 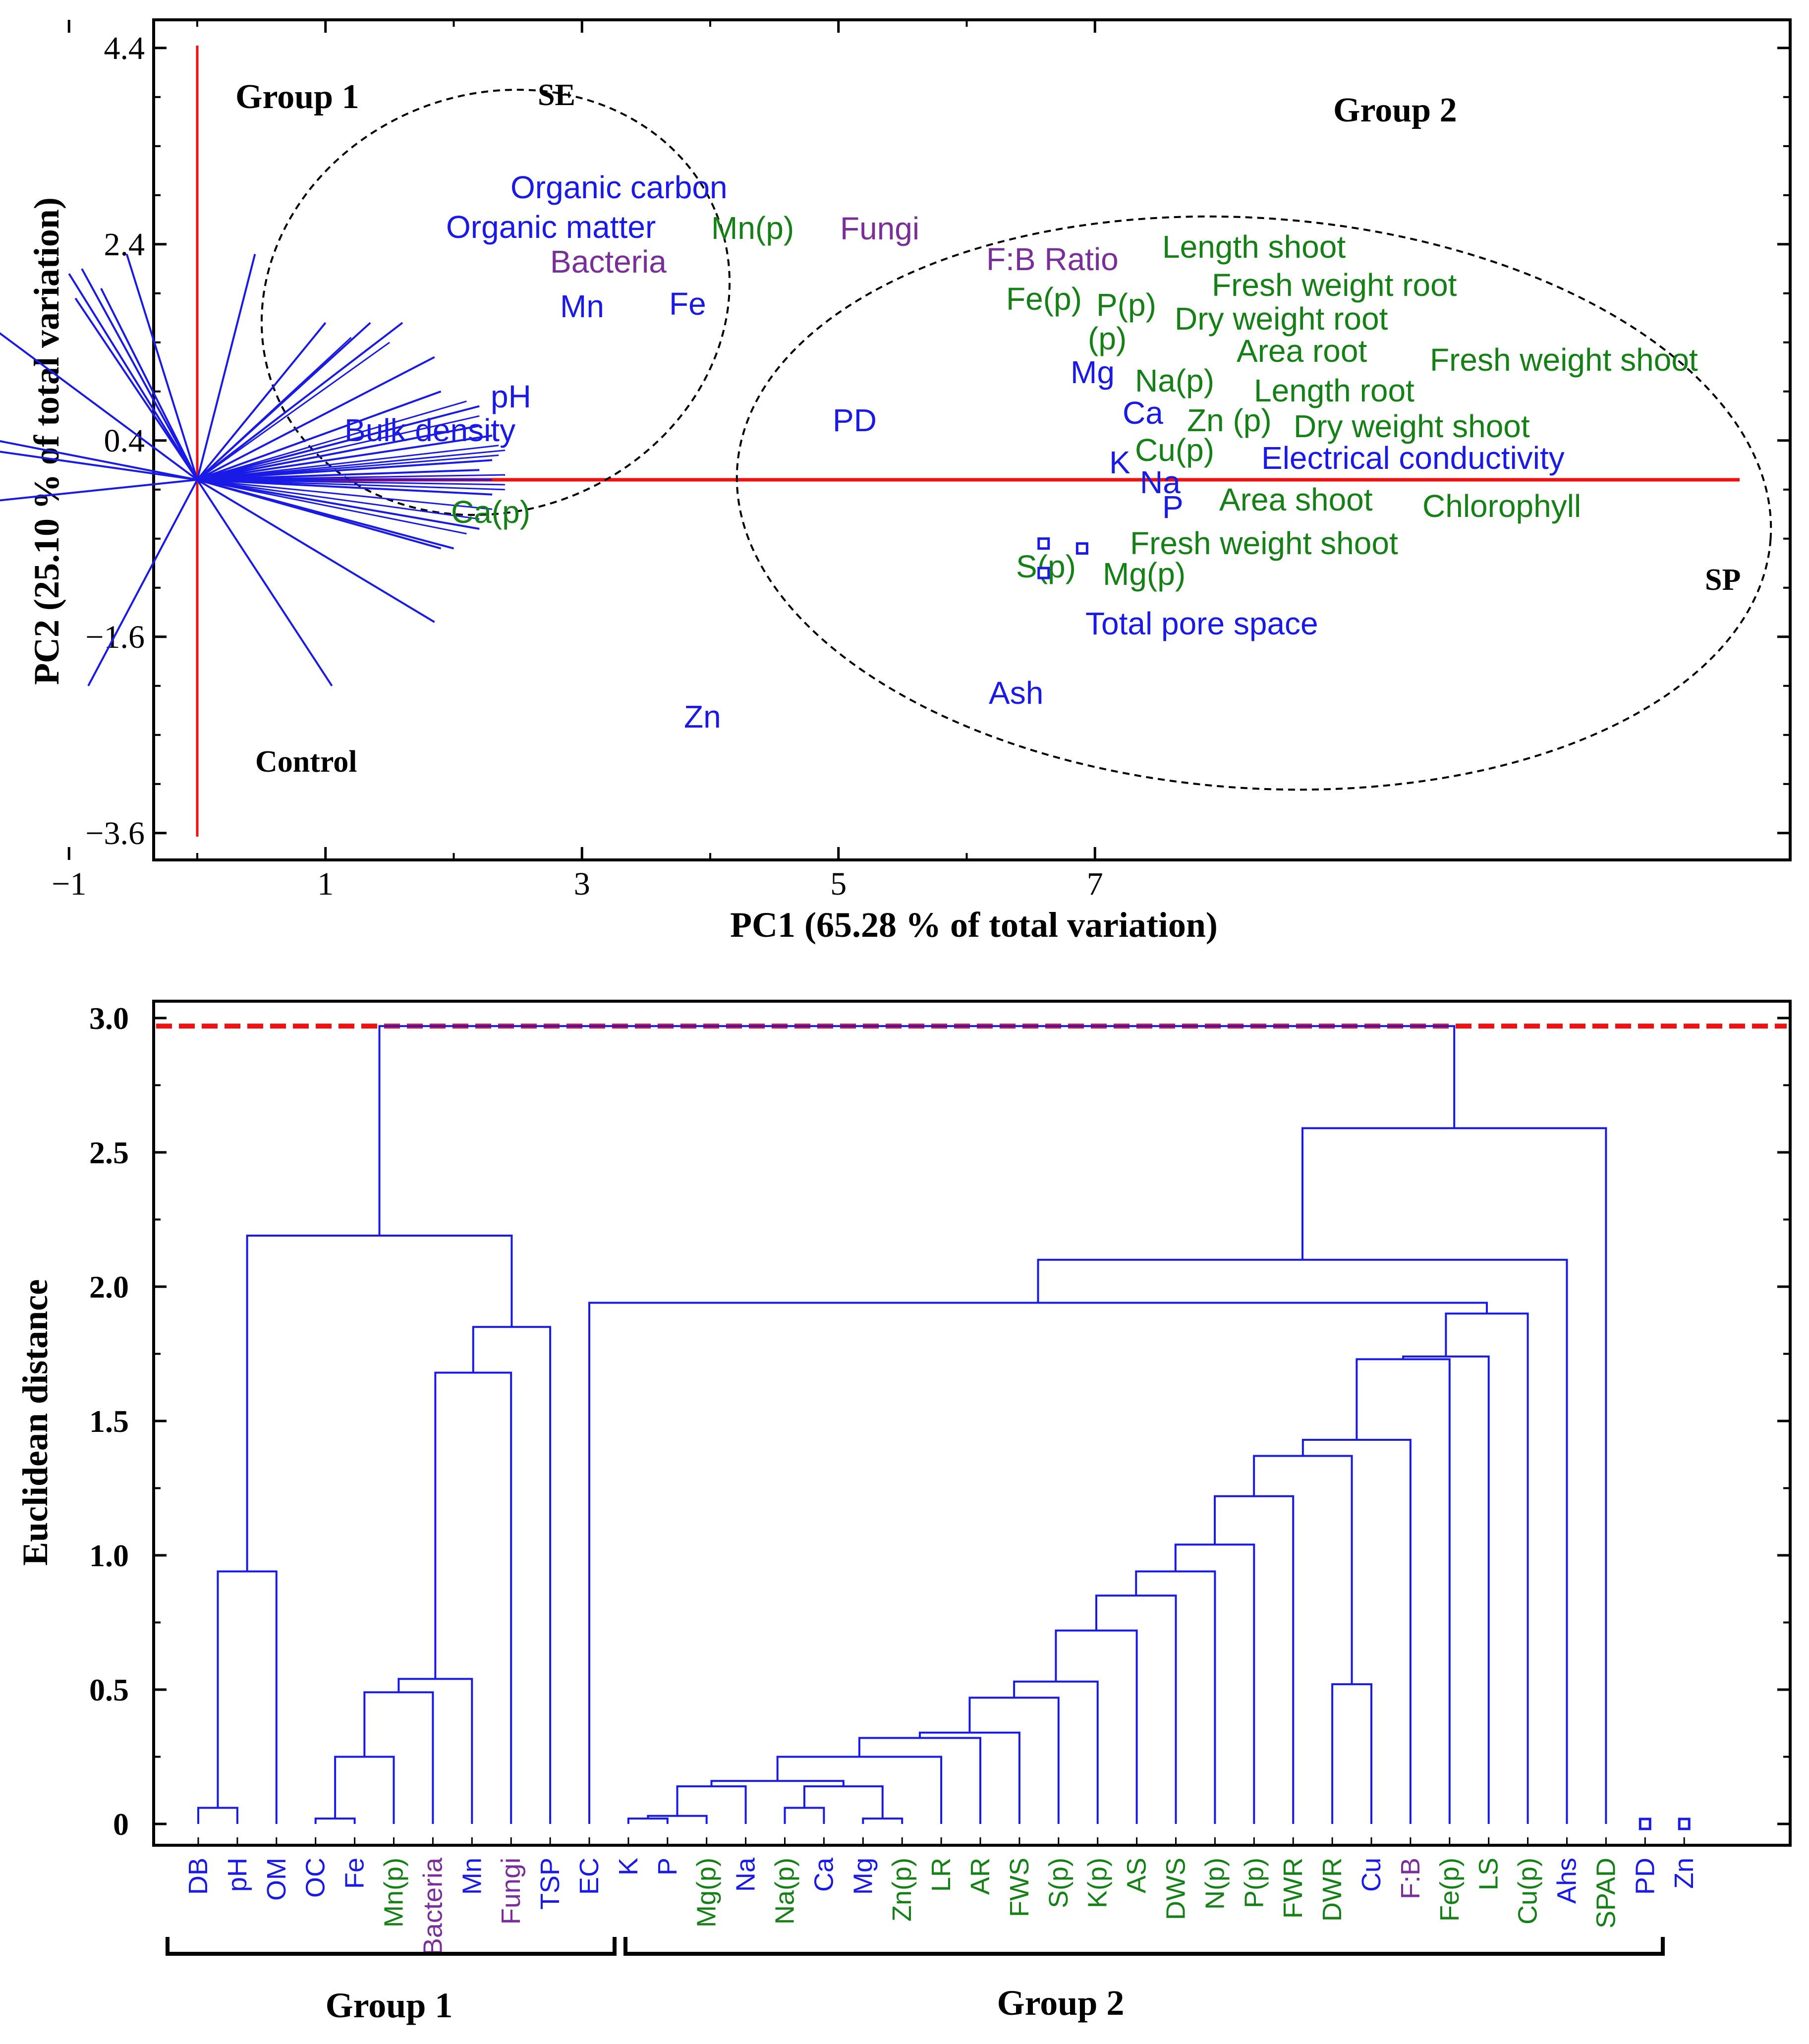 What do you see at coordinates (608, 262) in the screenshot?
I see `pca-loading-label: Bacteria` at bounding box center [608, 262].